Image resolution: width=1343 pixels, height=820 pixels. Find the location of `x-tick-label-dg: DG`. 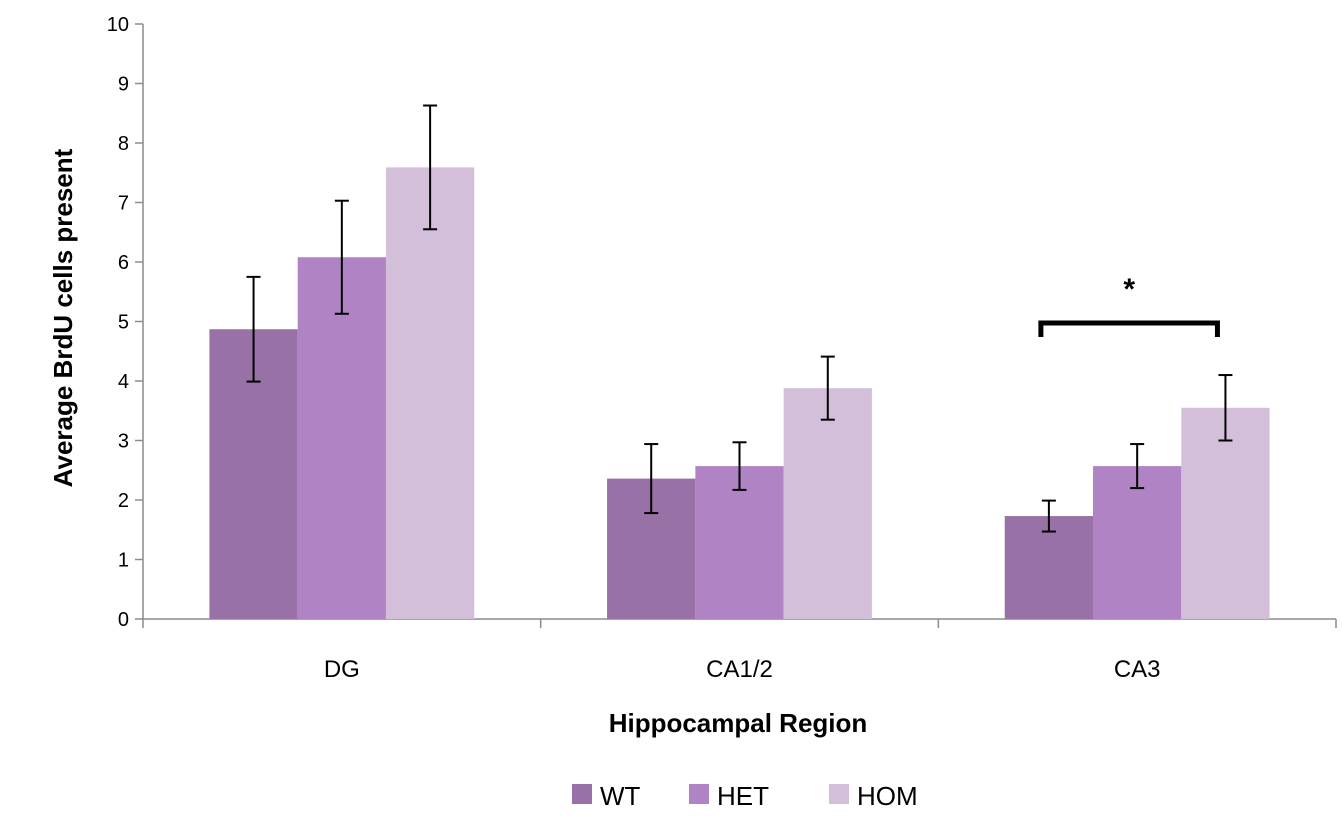

x-tick-label-dg: DG is located at coordinates (342, 669).